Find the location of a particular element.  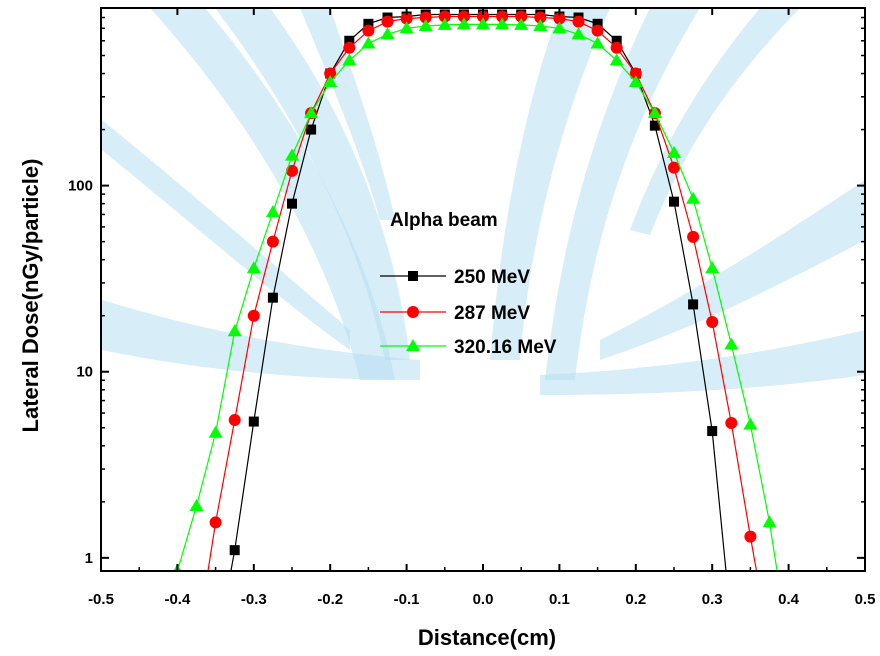

x-tick-label-6: 0.1 is located at coordinates (559, 599).